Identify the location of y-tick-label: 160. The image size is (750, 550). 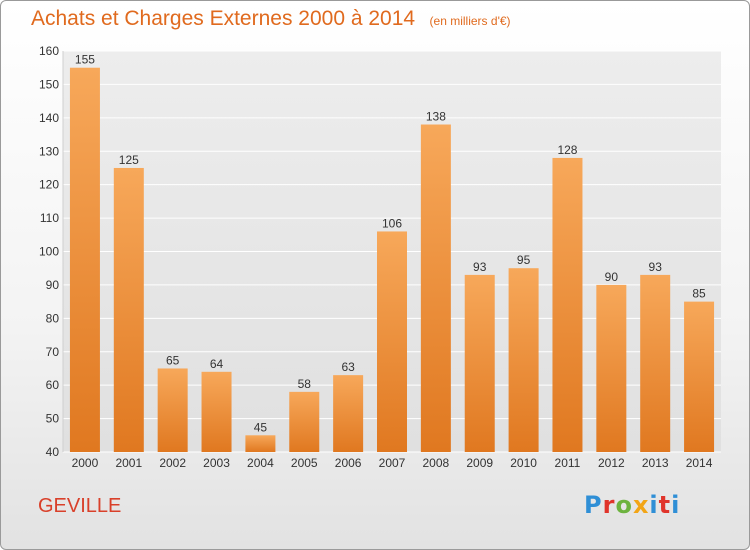
(49, 51).